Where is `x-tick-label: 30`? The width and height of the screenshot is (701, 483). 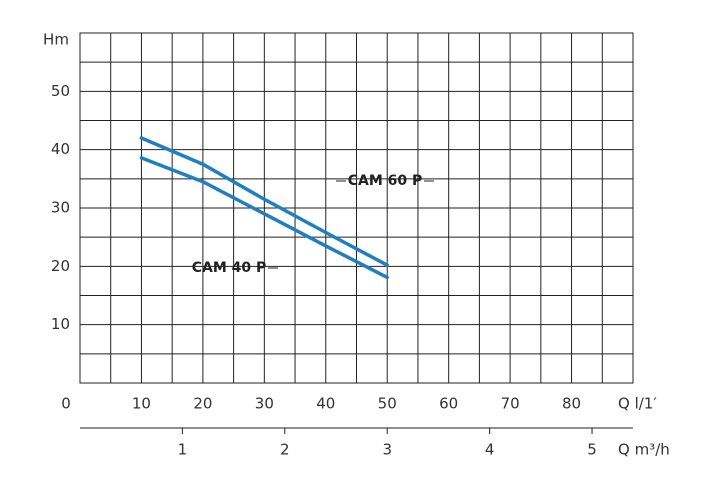
x-tick-label: 30 is located at coordinates (264, 404).